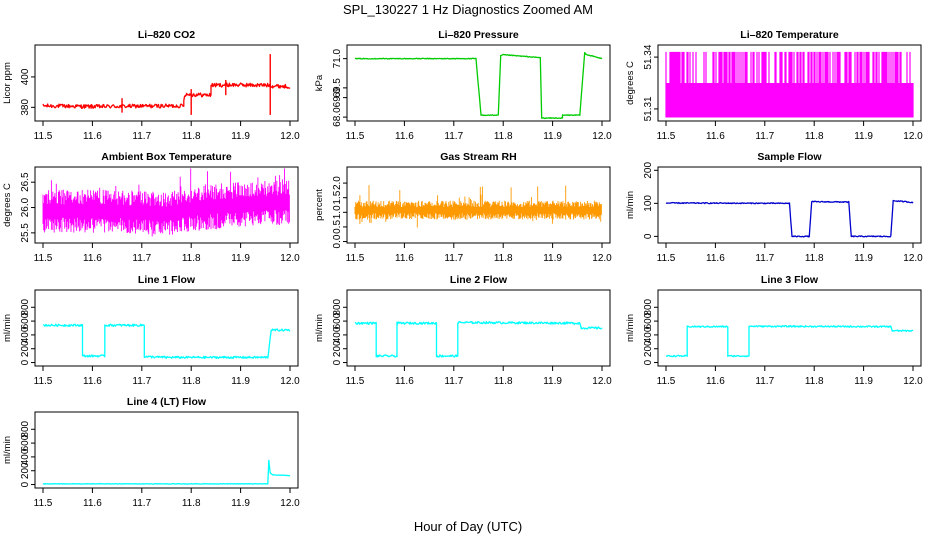 Image resolution: width=936 pixels, height=540 pixels. Describe the element at coordinates (648, 56) in the screenshot. I see `y-tick-label: 51.34` at that location.